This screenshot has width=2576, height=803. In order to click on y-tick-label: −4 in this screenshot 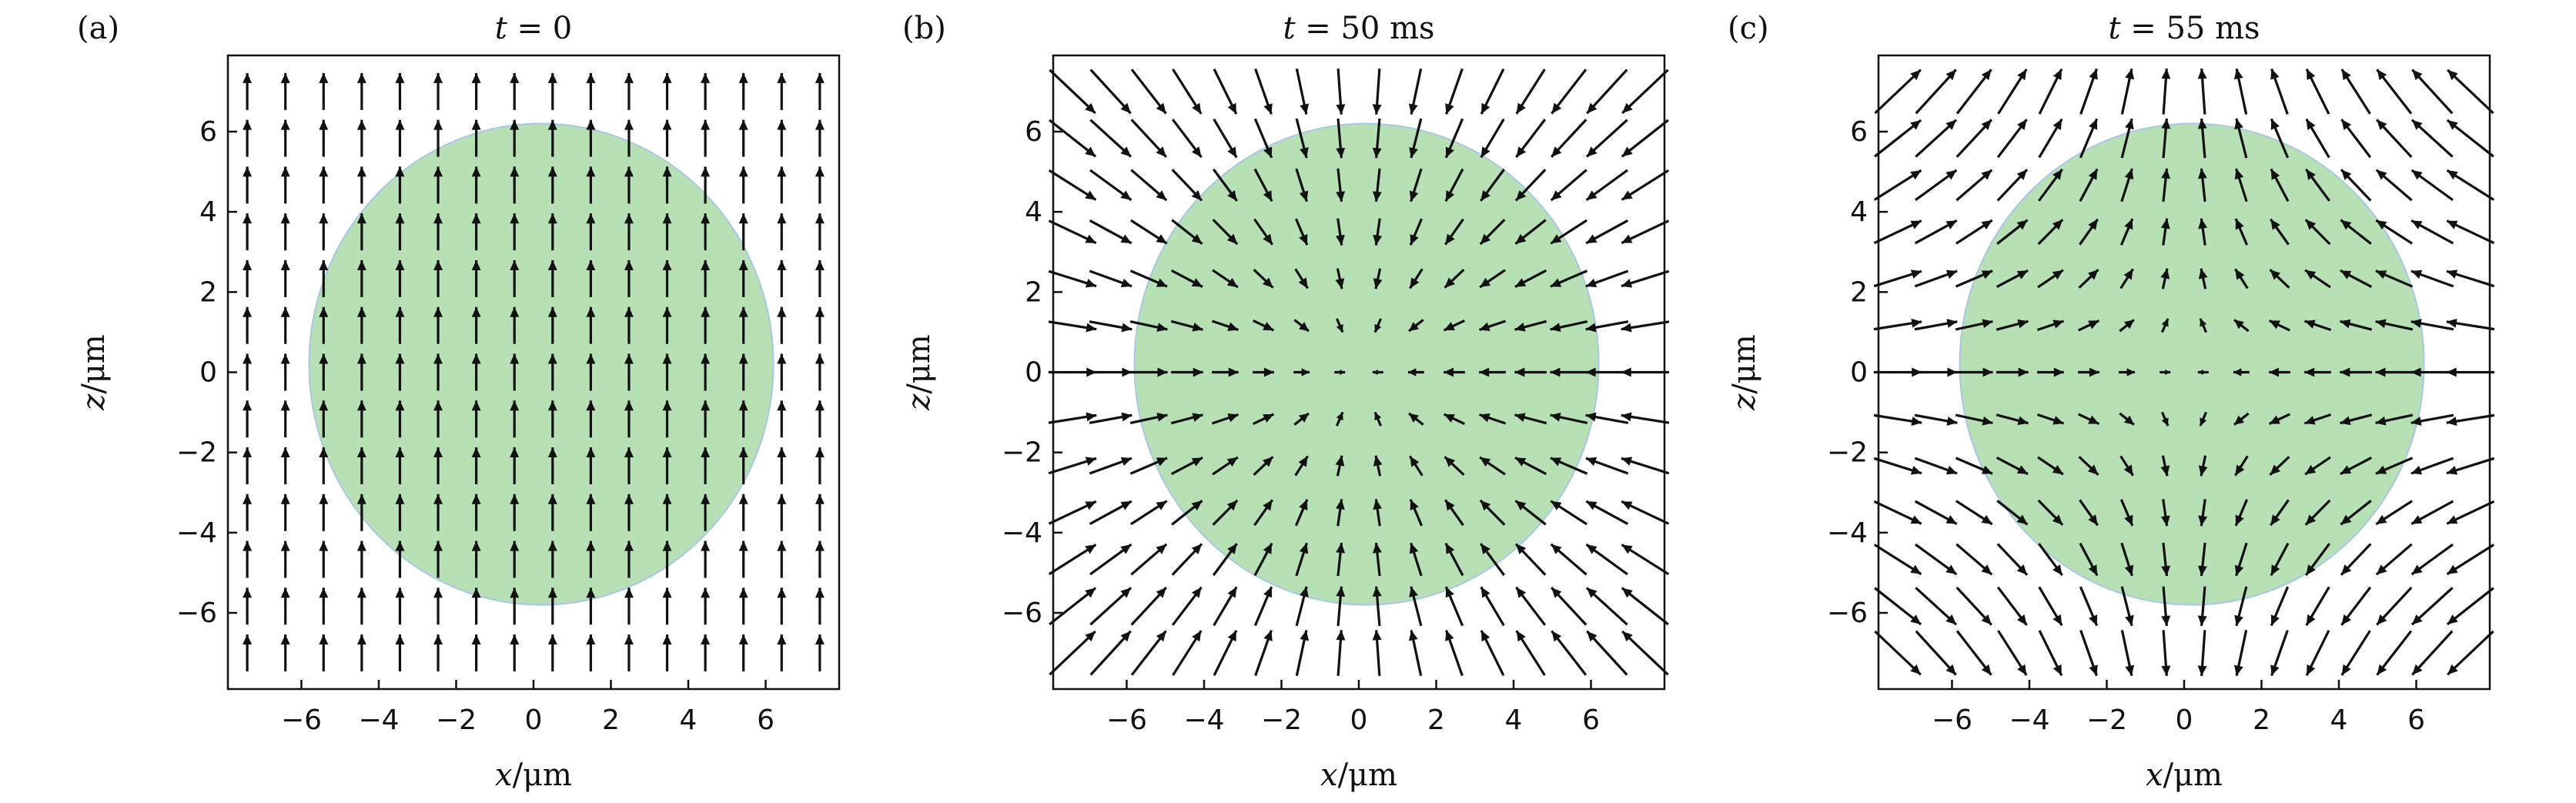, I will do `click(1022, 533)`.